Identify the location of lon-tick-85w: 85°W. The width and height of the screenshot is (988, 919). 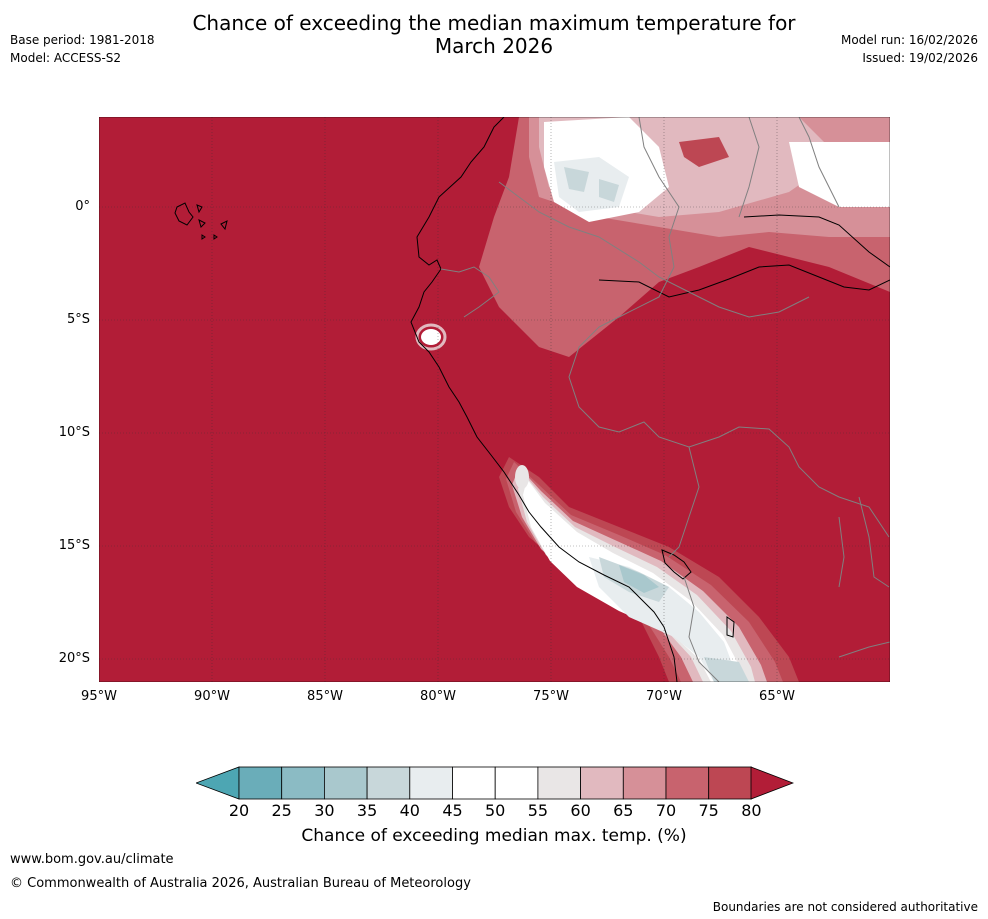
(325, 696).